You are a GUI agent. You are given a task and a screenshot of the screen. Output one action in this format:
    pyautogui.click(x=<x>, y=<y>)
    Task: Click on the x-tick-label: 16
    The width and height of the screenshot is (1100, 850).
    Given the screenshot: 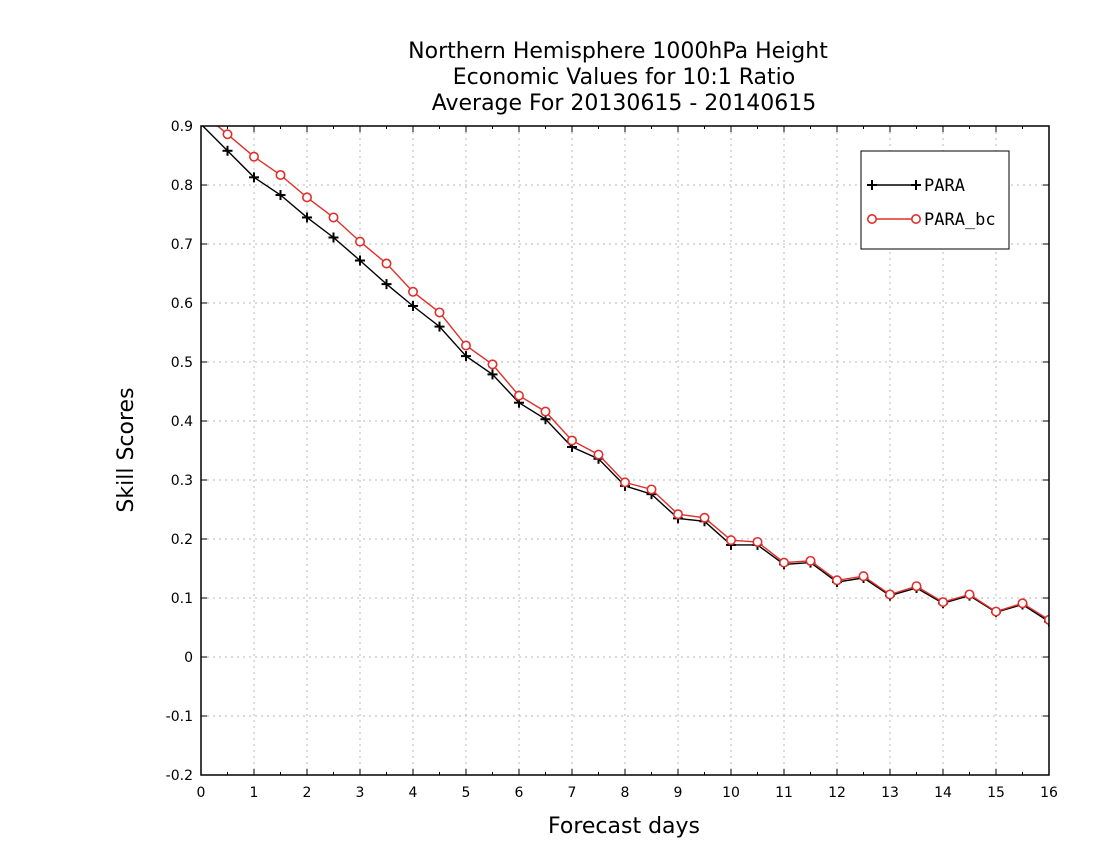 What is the action you would take?
    pyautogui.click(x=1049, y=793)
    